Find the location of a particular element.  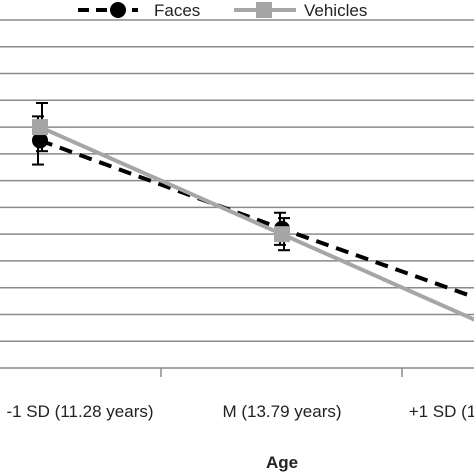

x-axis-title: Age is located at coordinates (282, 462).